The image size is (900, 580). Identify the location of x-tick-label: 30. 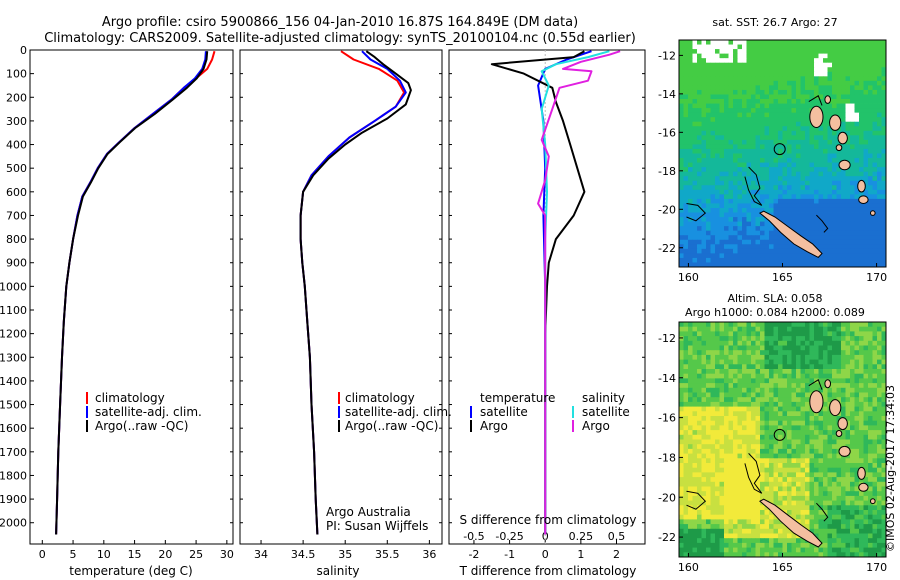
(227, 554).